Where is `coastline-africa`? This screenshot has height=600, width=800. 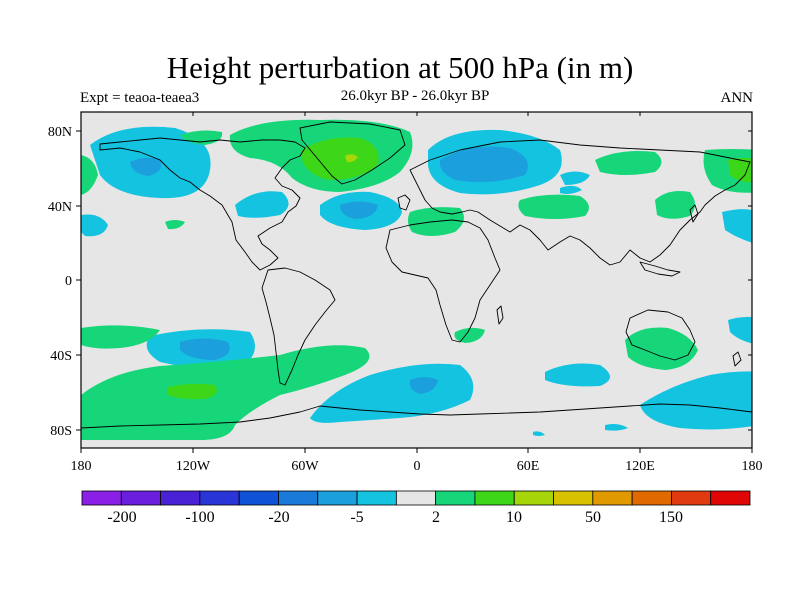 coastline-africa is located at coordinates (443, 281).